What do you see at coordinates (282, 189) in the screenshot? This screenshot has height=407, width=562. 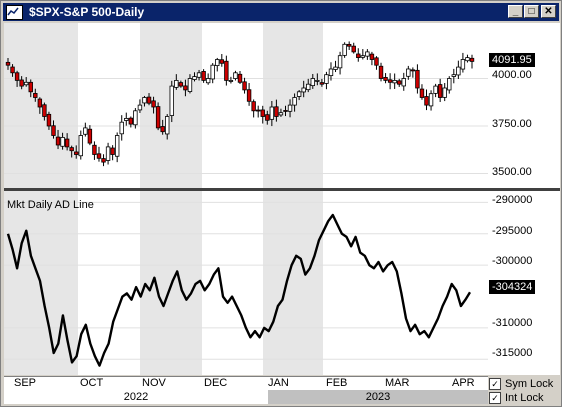 I see `panel-divider` at bounding box center [282, 189].